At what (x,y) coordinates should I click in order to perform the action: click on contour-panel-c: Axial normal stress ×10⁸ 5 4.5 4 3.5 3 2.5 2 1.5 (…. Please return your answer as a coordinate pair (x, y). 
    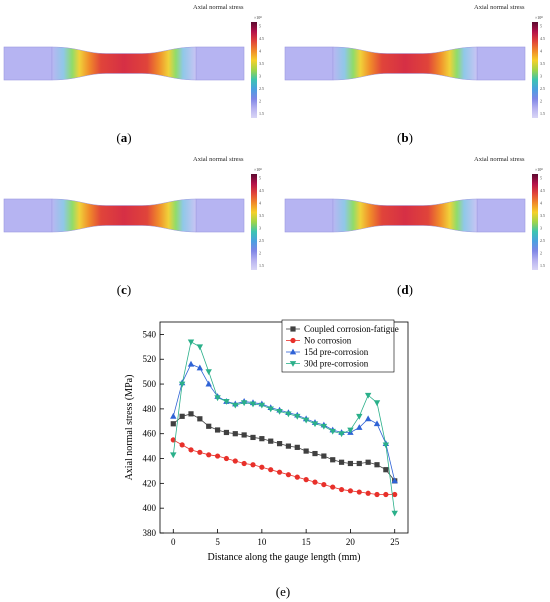
    Looking at the image, I should click on (137, 227).